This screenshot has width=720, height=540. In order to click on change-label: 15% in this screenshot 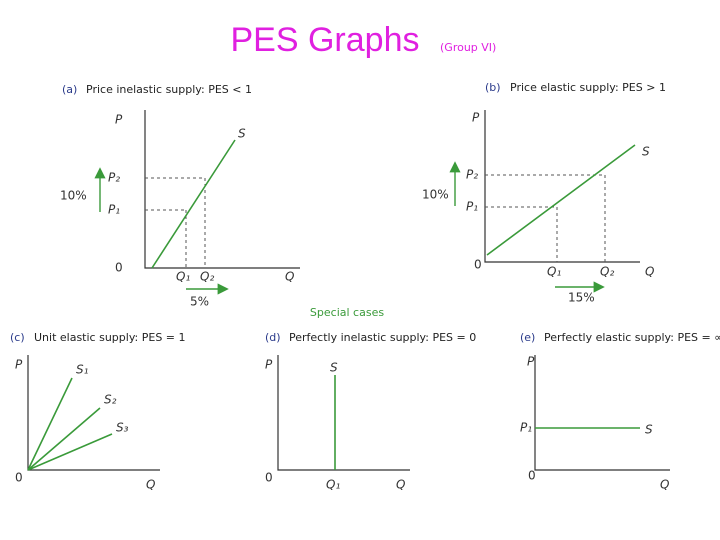, I will do `click(581, 298)`.